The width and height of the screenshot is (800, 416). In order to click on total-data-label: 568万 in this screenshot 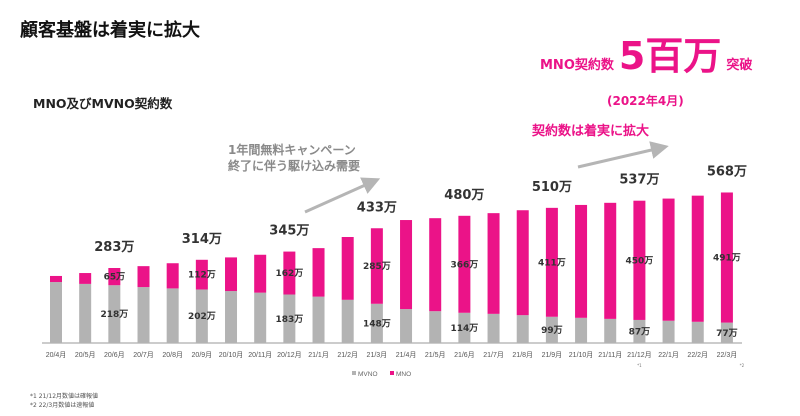, I will do `click(727, 171)`.